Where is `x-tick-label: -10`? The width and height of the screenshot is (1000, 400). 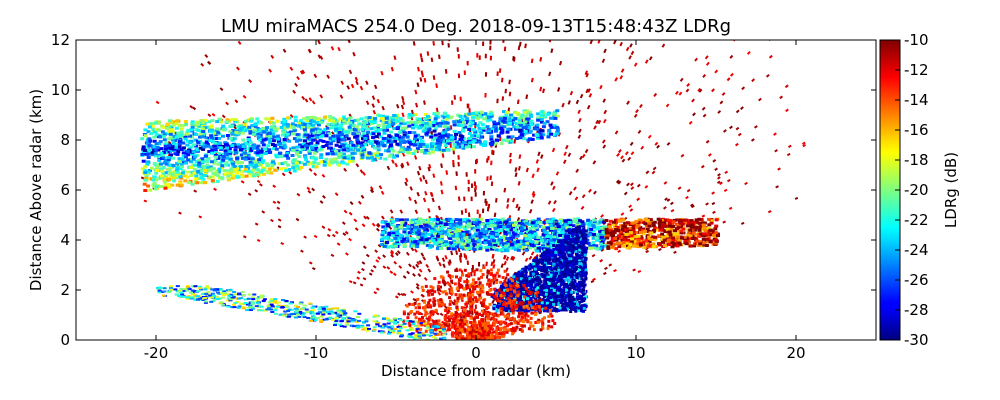
x-tick-label: -10 is located at coordinates (316, 353).